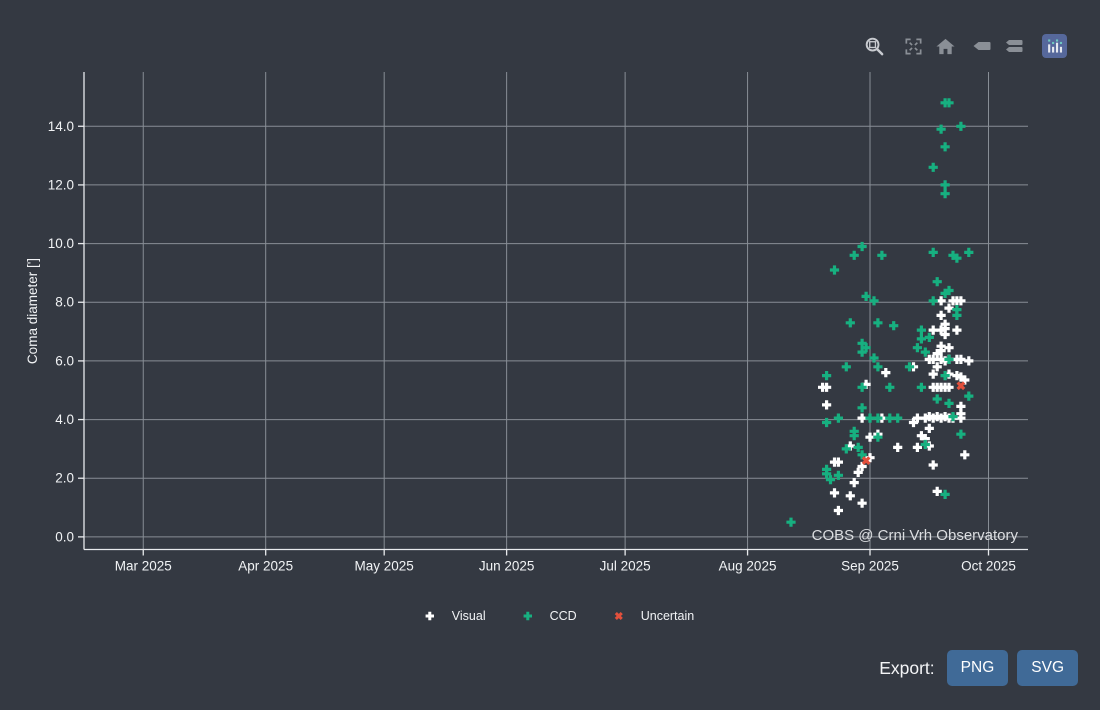 The image size is (1100, 710). Describe the element at coordinates (1054, 46) in the screenshot. I see `plotly-logo-icon` at that location.